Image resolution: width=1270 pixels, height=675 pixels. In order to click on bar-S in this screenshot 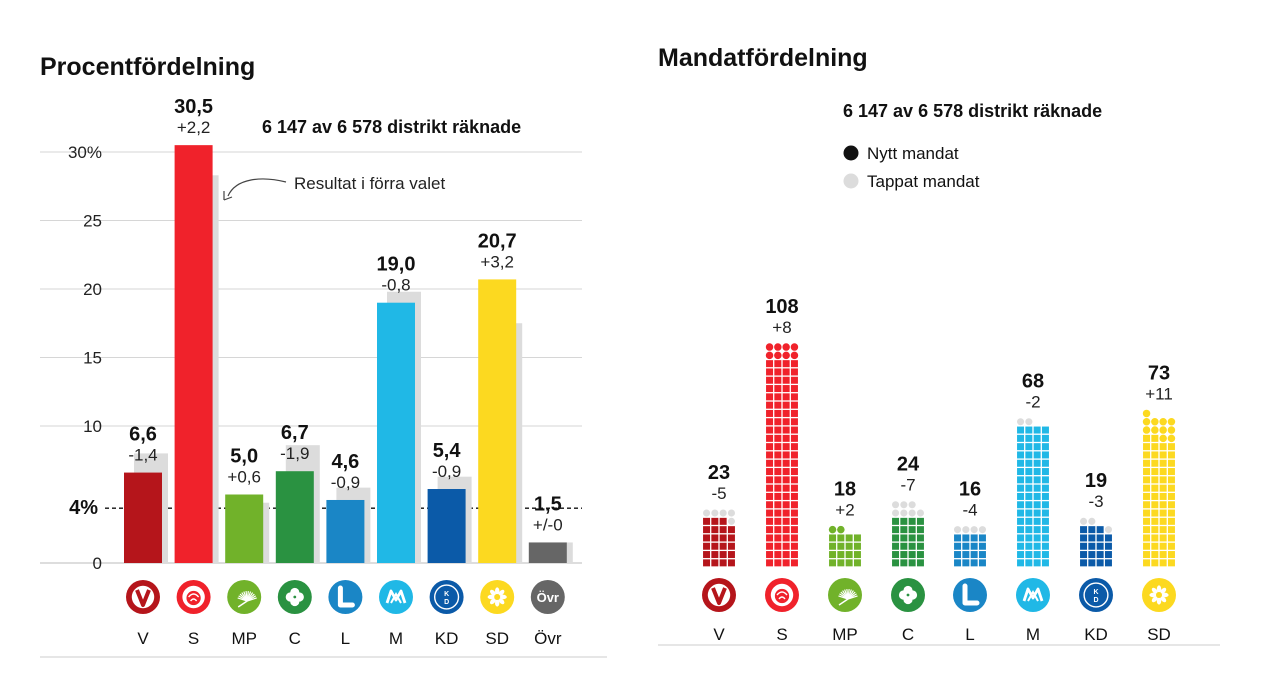, I will do `click(193, 354)`.